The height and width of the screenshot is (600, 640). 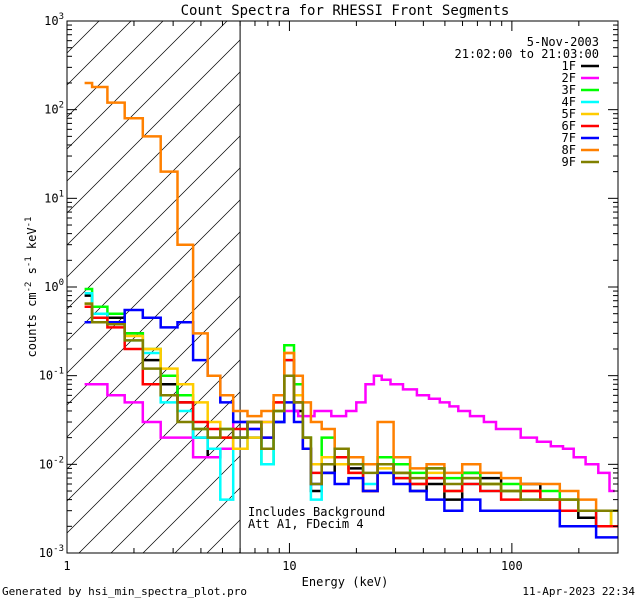 I want to click on x-tick-label: 100, so click(x=512, y=566).